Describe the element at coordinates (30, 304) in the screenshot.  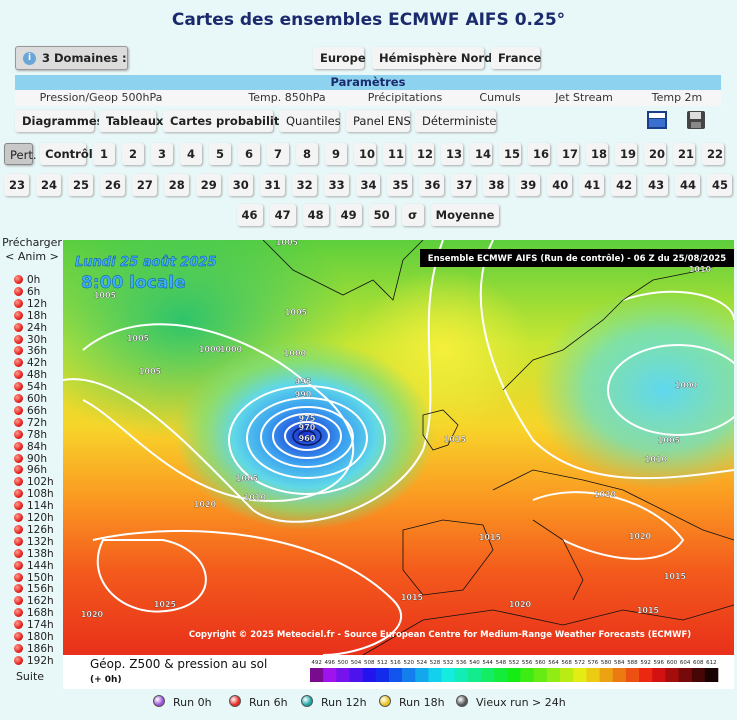
I see `hour-link: 12h` at that location.